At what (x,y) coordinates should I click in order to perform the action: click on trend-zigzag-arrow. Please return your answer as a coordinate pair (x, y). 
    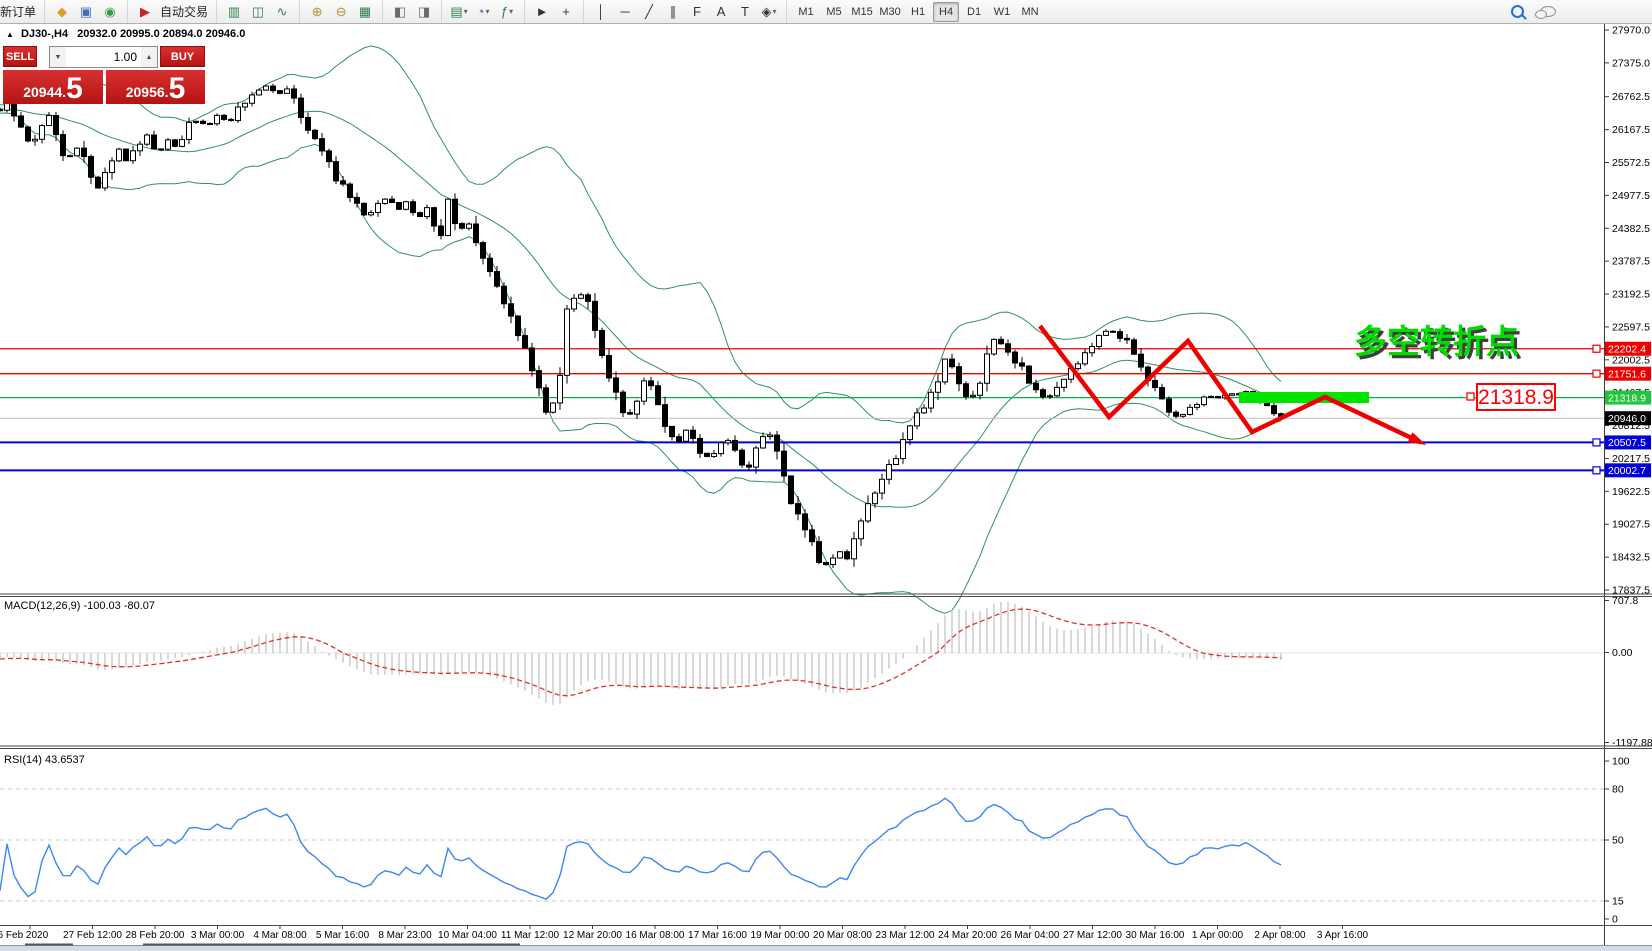
    Looking at the image, I should click on (1229, 384).